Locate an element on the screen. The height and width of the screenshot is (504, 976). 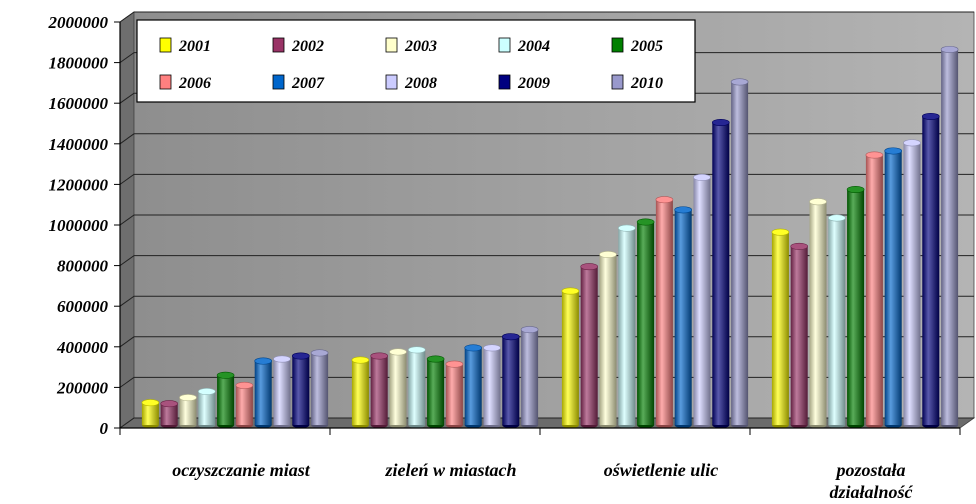
legend-label: 2001 is located at coordinates (194, 46).